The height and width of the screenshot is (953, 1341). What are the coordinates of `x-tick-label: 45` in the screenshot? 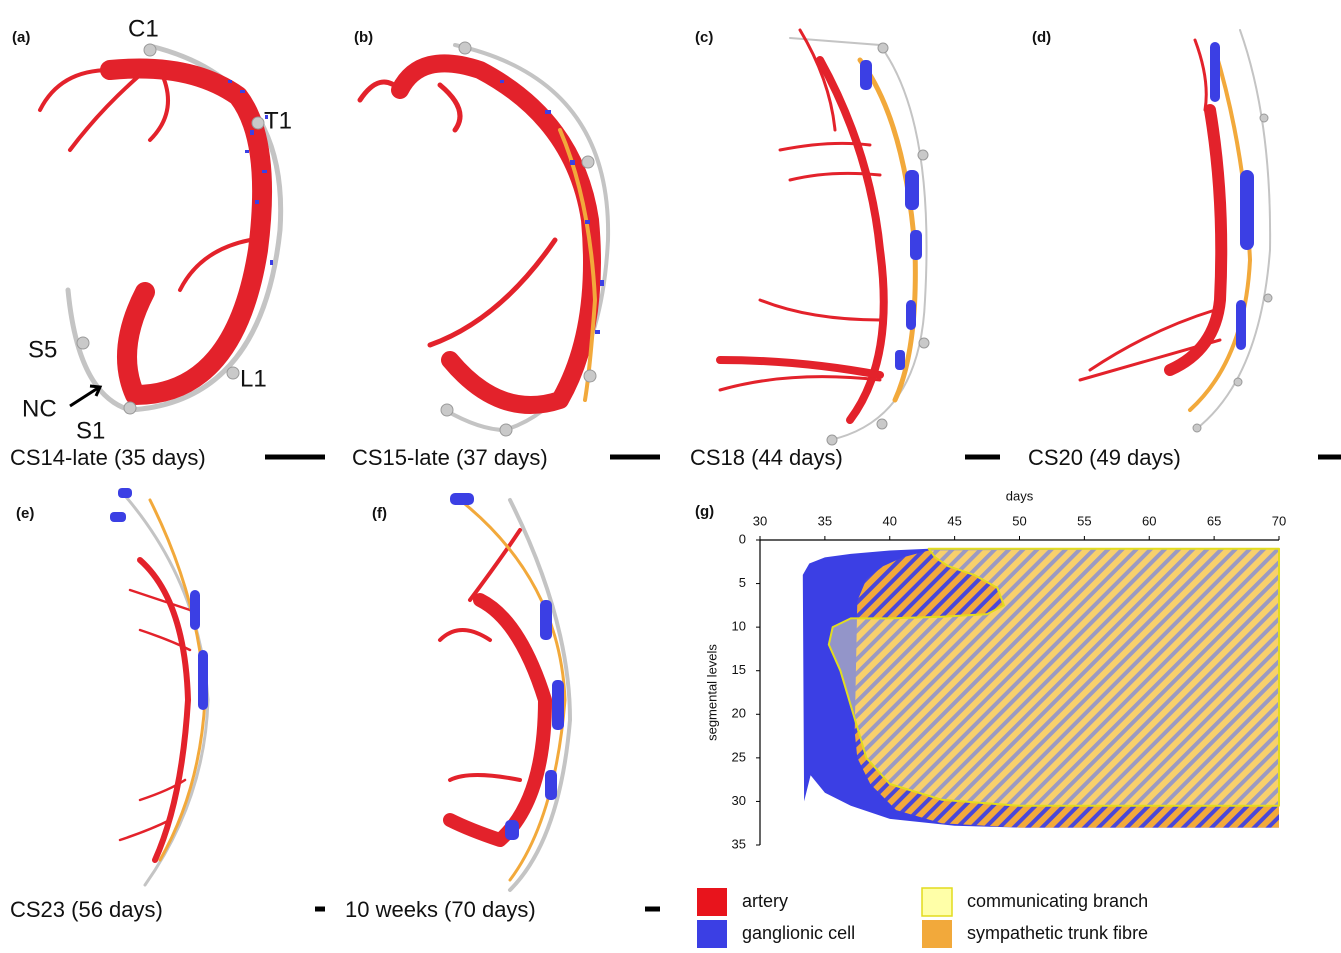 It's located at (954, 520).